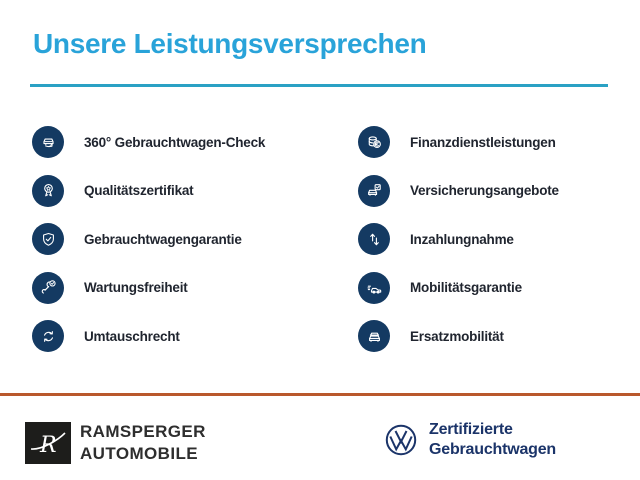 Image resolution: width=640 pixels, height=480 pixels. I want to click on promise-item: Qualitätszertifikat, so click(148, 190).